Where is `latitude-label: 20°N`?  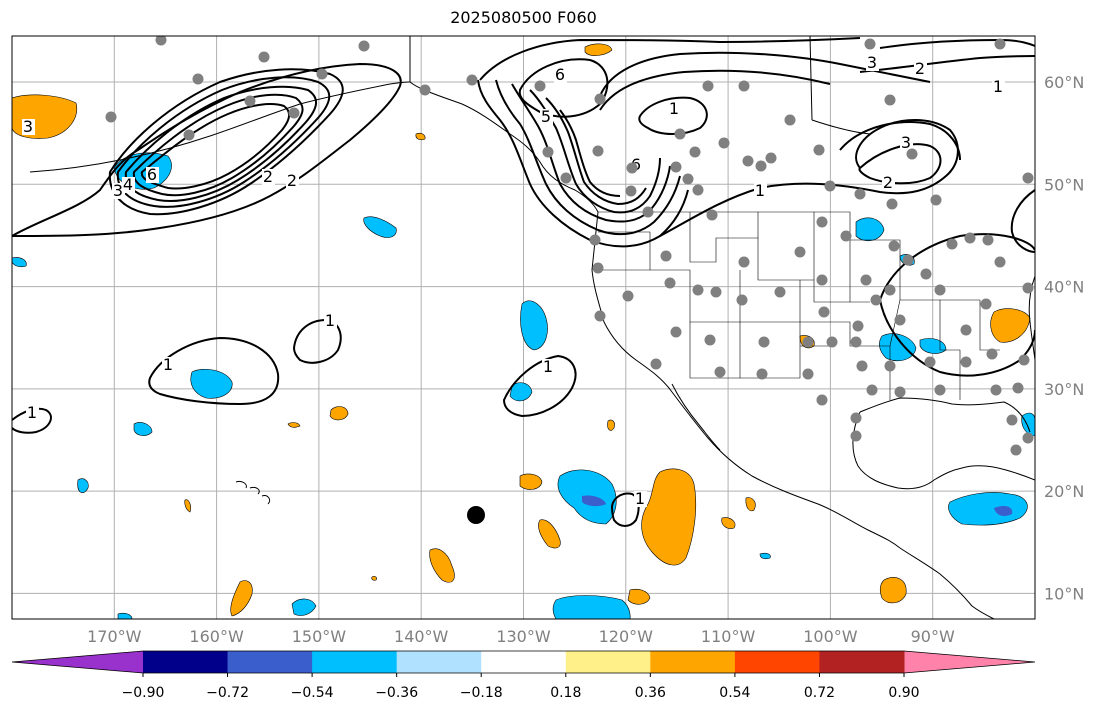
latitude-label: 20°N is located at coordinates (1064, 491).